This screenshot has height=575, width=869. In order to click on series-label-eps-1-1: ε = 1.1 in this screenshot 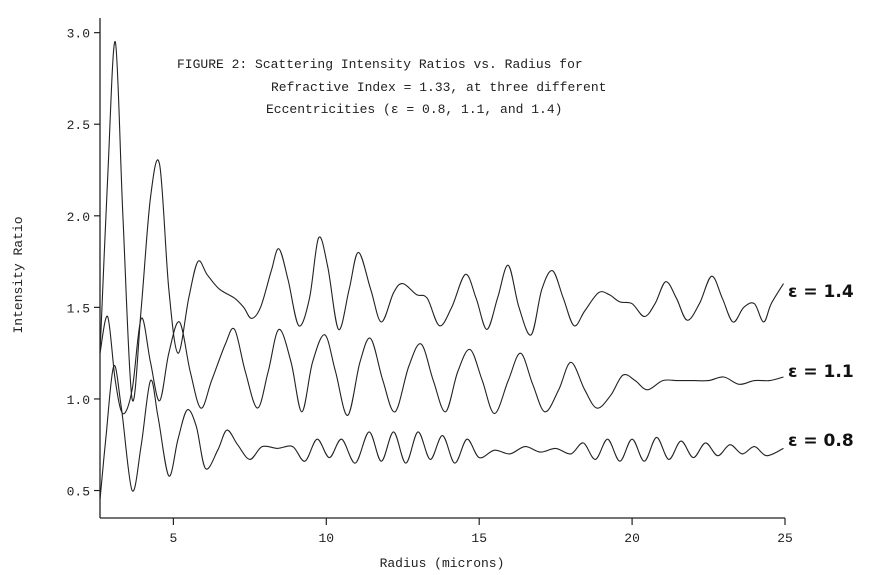, I will do `click(821, 372)`.